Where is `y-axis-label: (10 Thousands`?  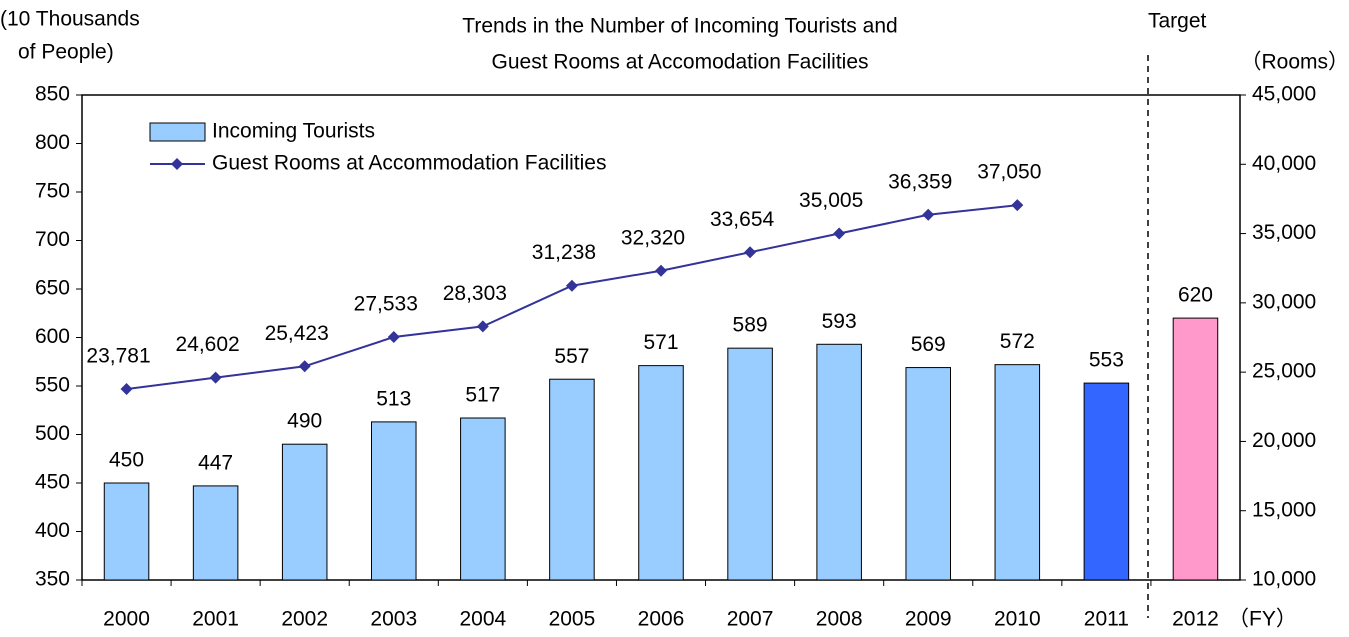 y-axis-label: (10 Thousands is located at coordinates (70, 19).